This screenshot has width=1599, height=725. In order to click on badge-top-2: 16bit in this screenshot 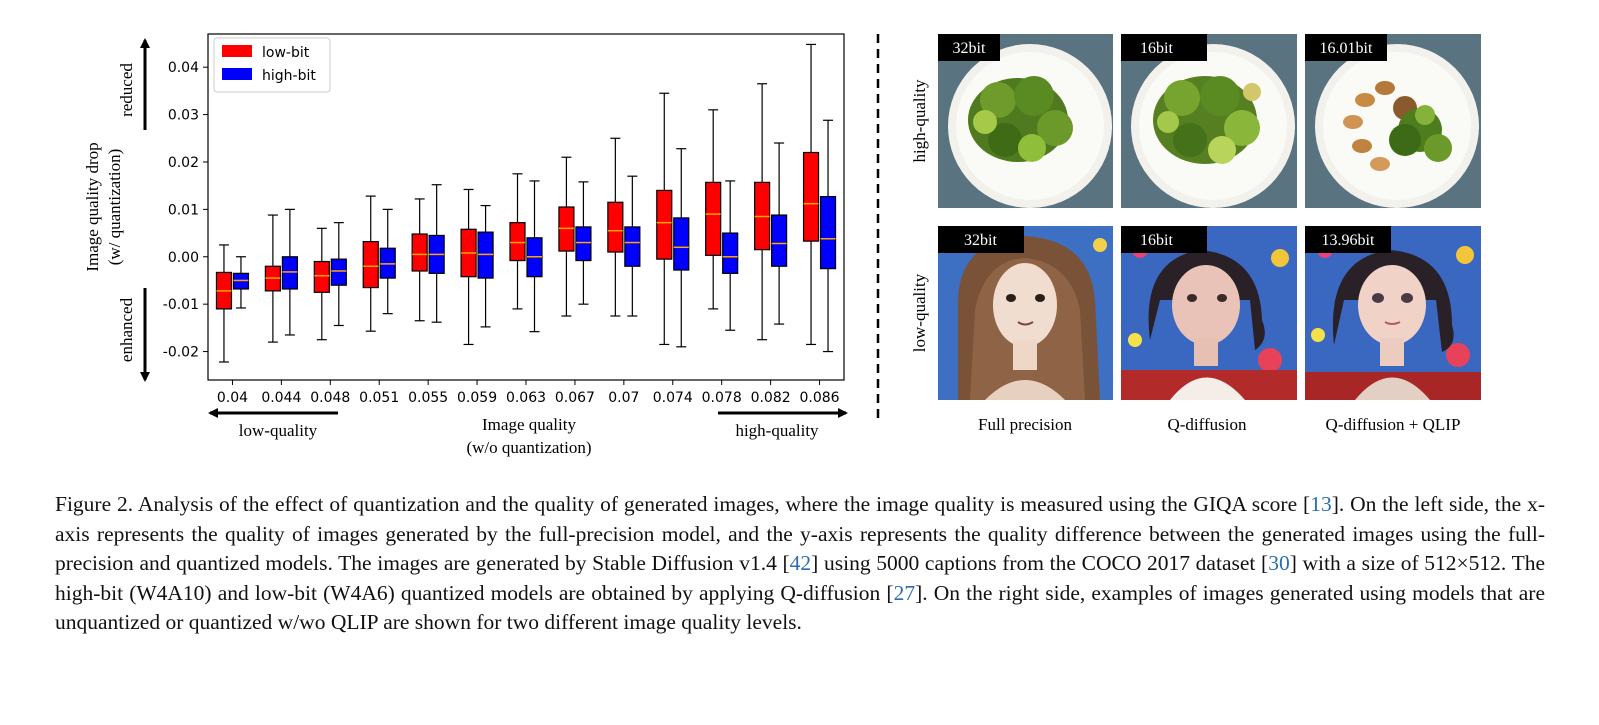, I will do `click(1164, 47)`.